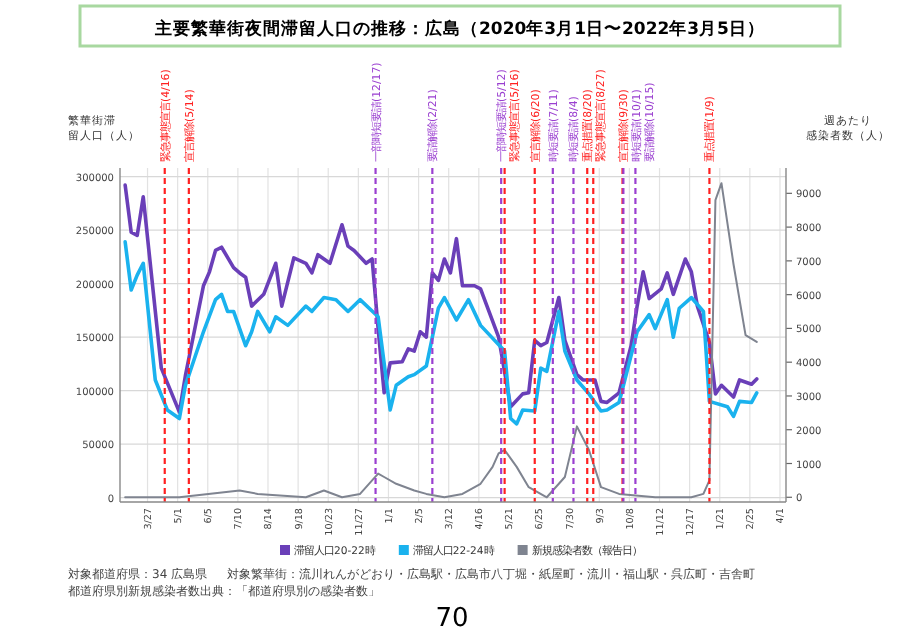 The image size is (906, 640). I want to click on chart-title: 主要繁華街夜間滞留人口の推移：広島（2020年3月1日〜2022年3月5日）, so click(459, 29).